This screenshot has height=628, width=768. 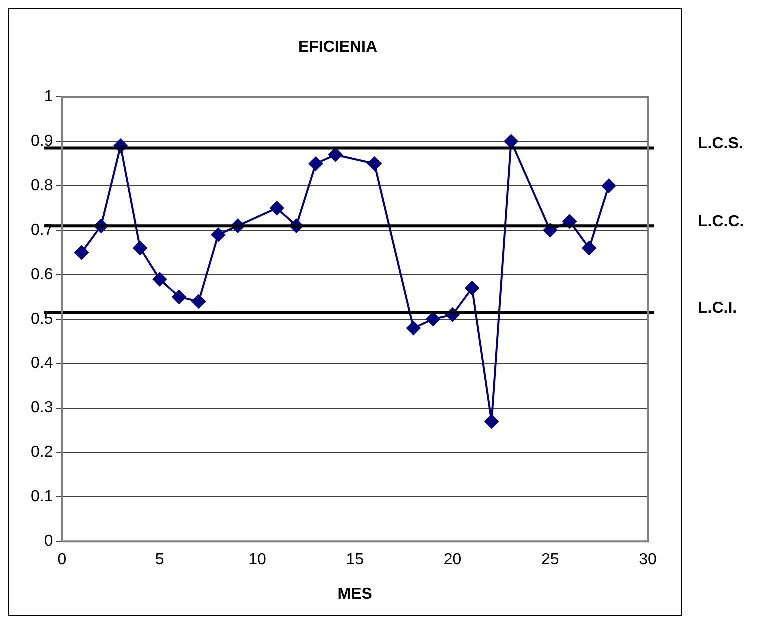 What do you see at coordinates (718, 309) in the screenshot?
I see `ref-line-label: L.C.I.` at bounding box center [718, 309].